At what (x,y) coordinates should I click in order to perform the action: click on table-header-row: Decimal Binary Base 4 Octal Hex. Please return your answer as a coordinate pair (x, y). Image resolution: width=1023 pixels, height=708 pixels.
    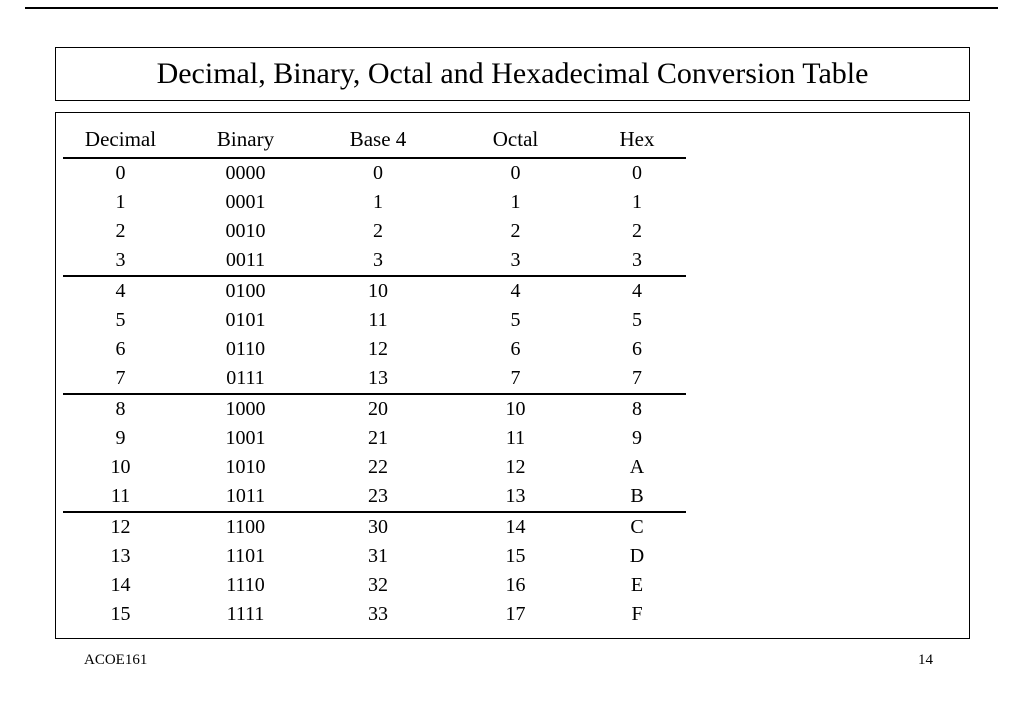
    Looking at the image, I should click on (374, 140).